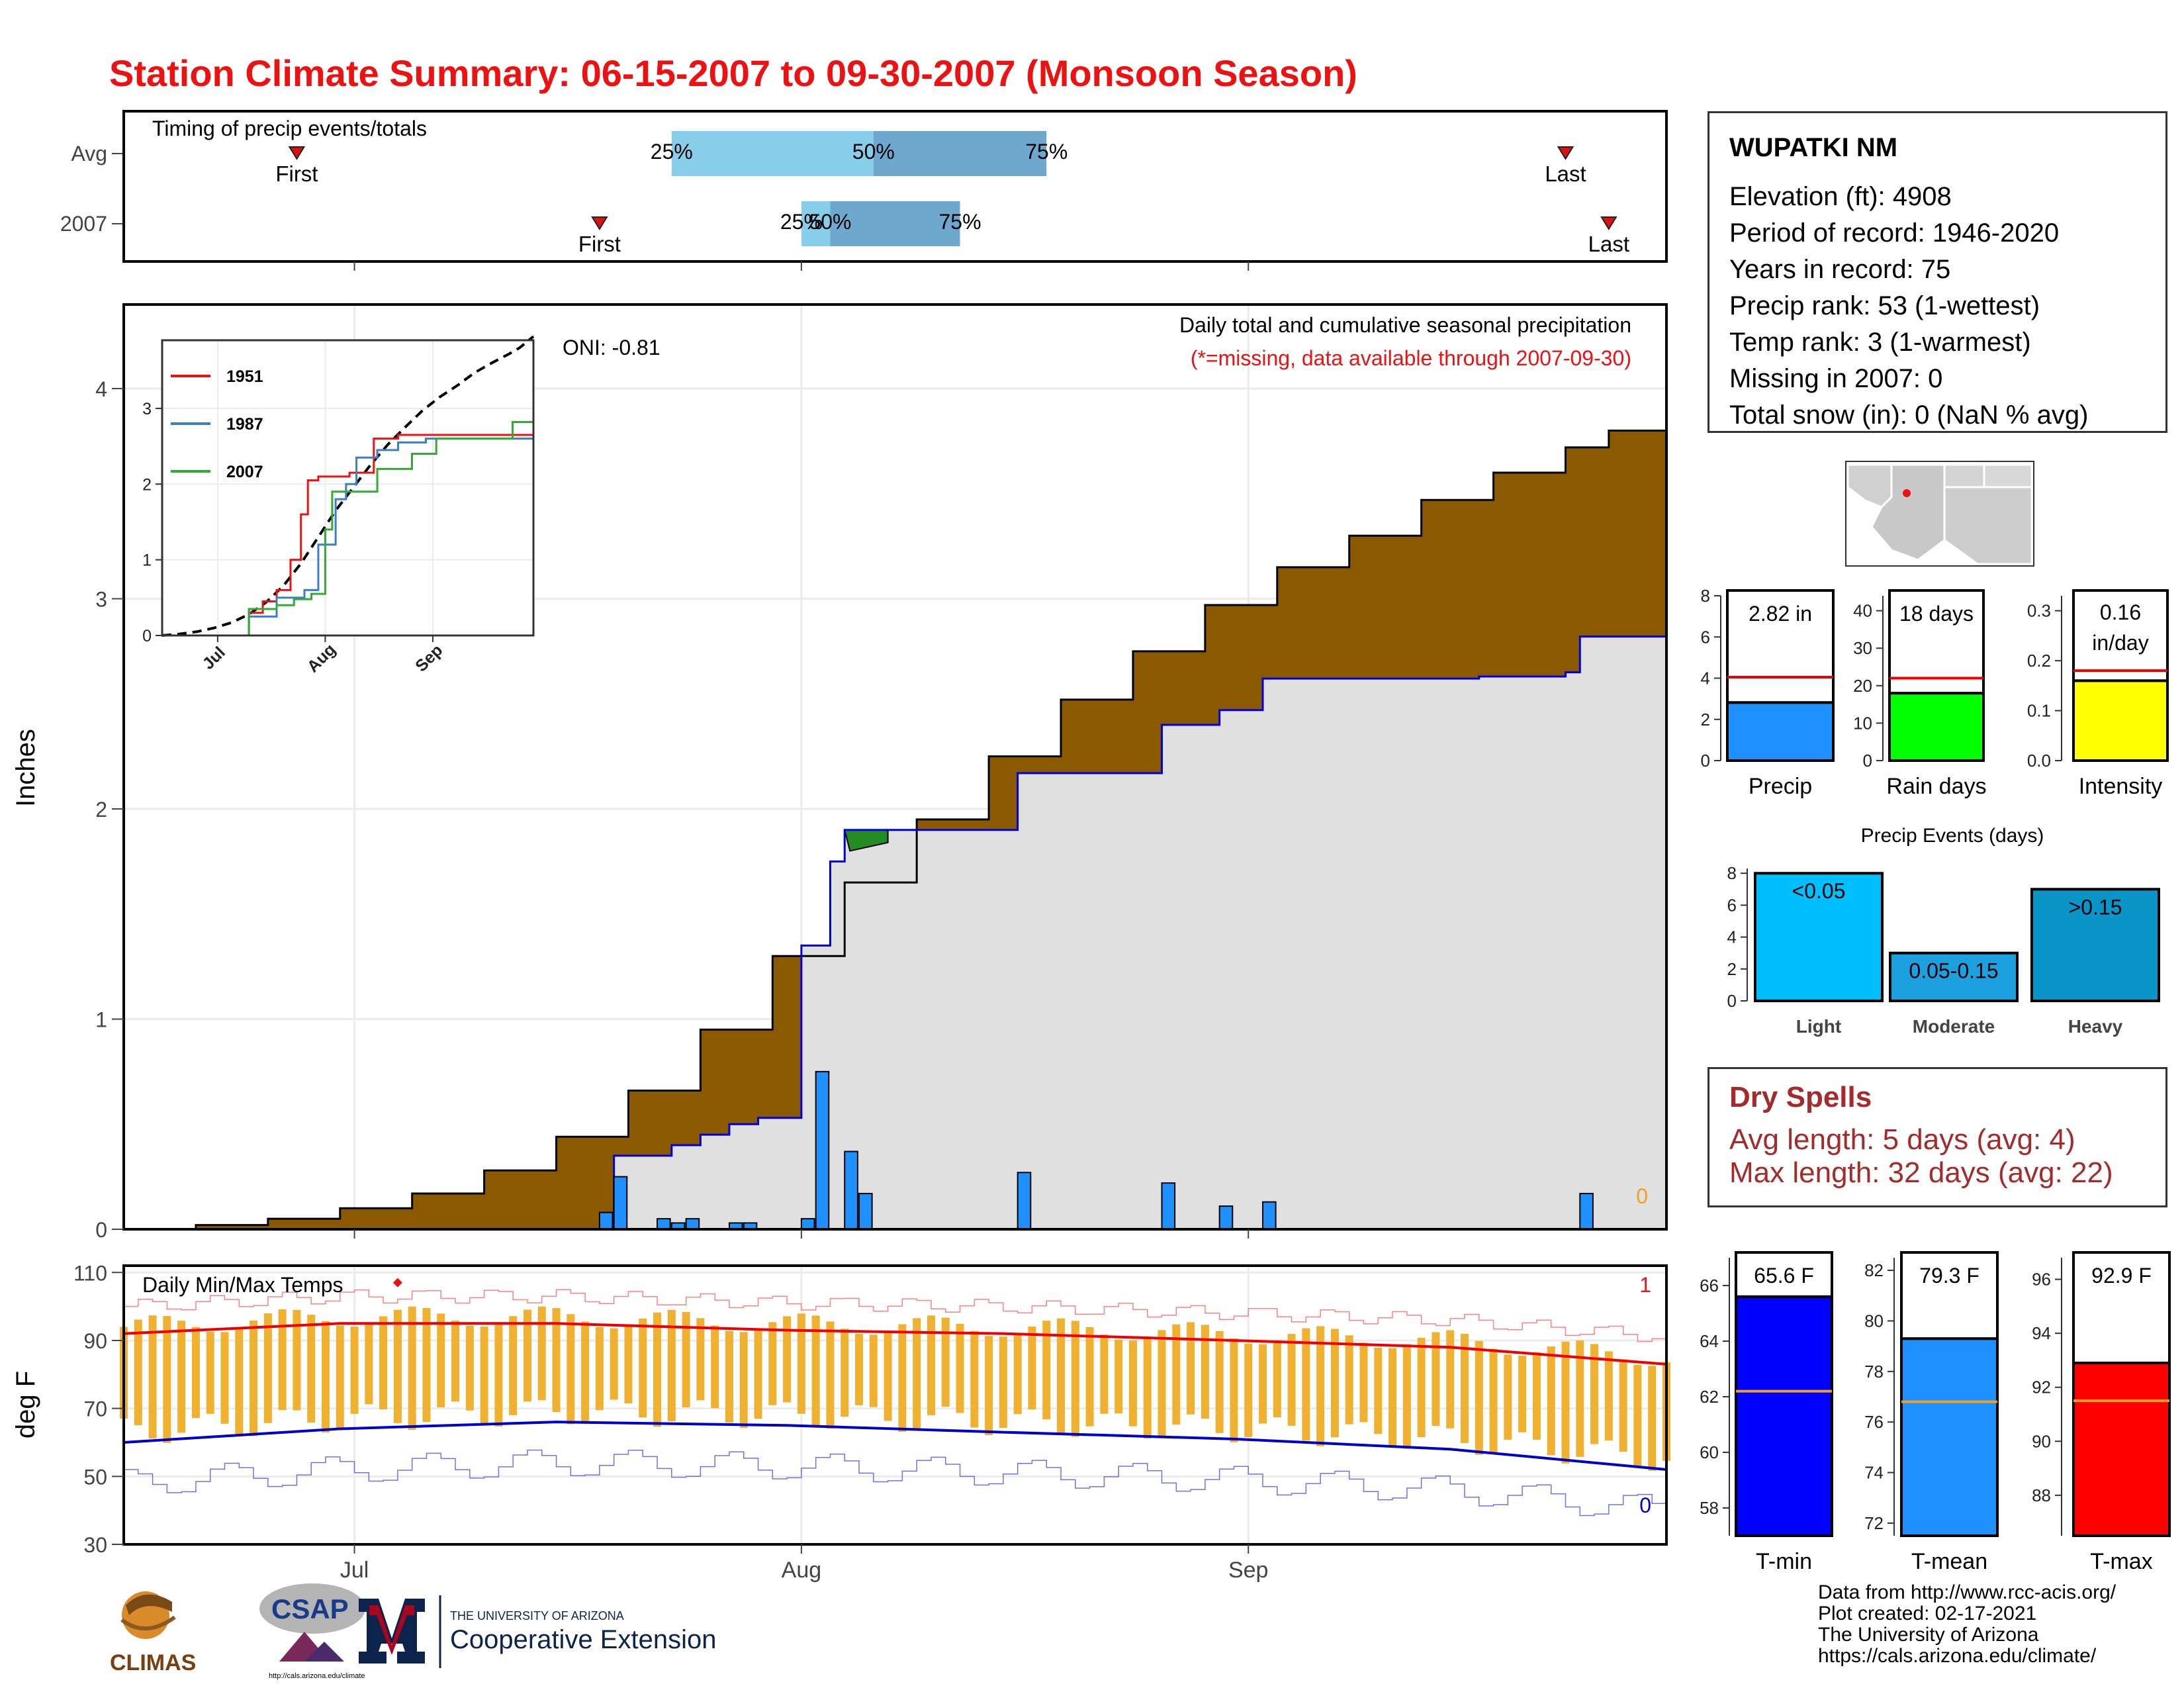  Describe the element at coordinates (1706, 678) in the screenshot. I see `summary-y-tick-label: 4` at that location.